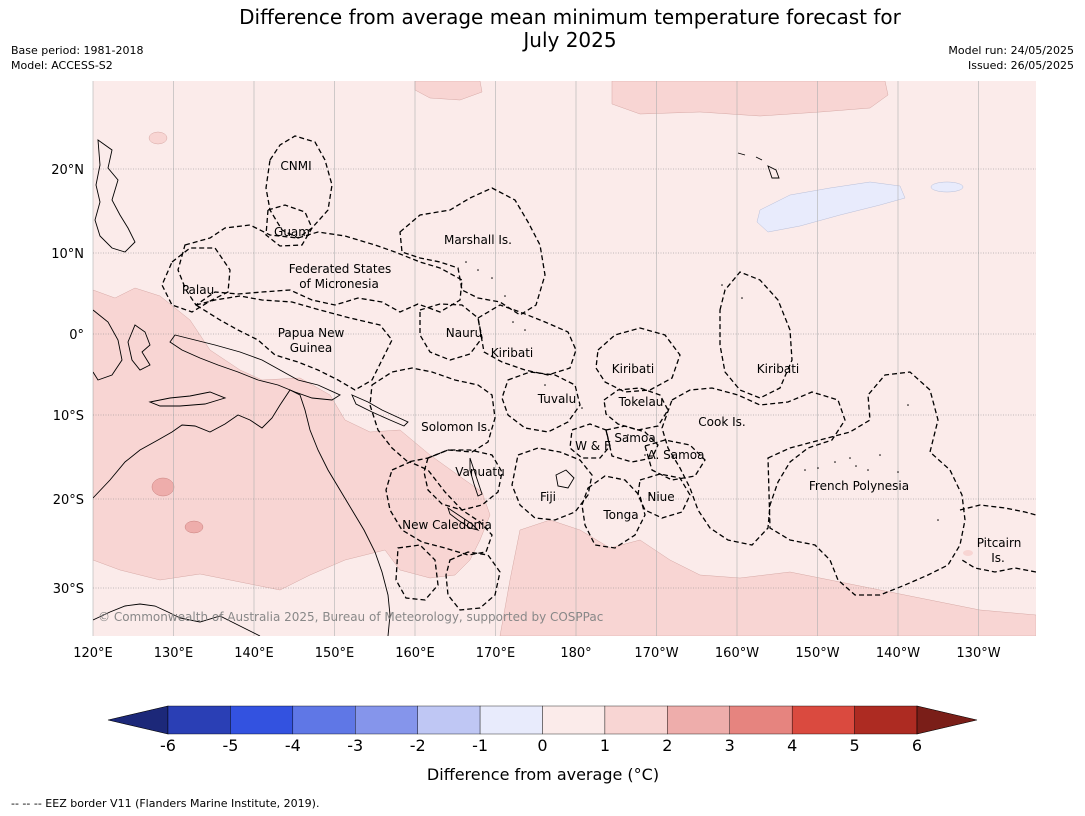  Describe the element at coordinates (633, 369) in the screenshot. I see `label-kiribati-central: Kiribati` at that location.